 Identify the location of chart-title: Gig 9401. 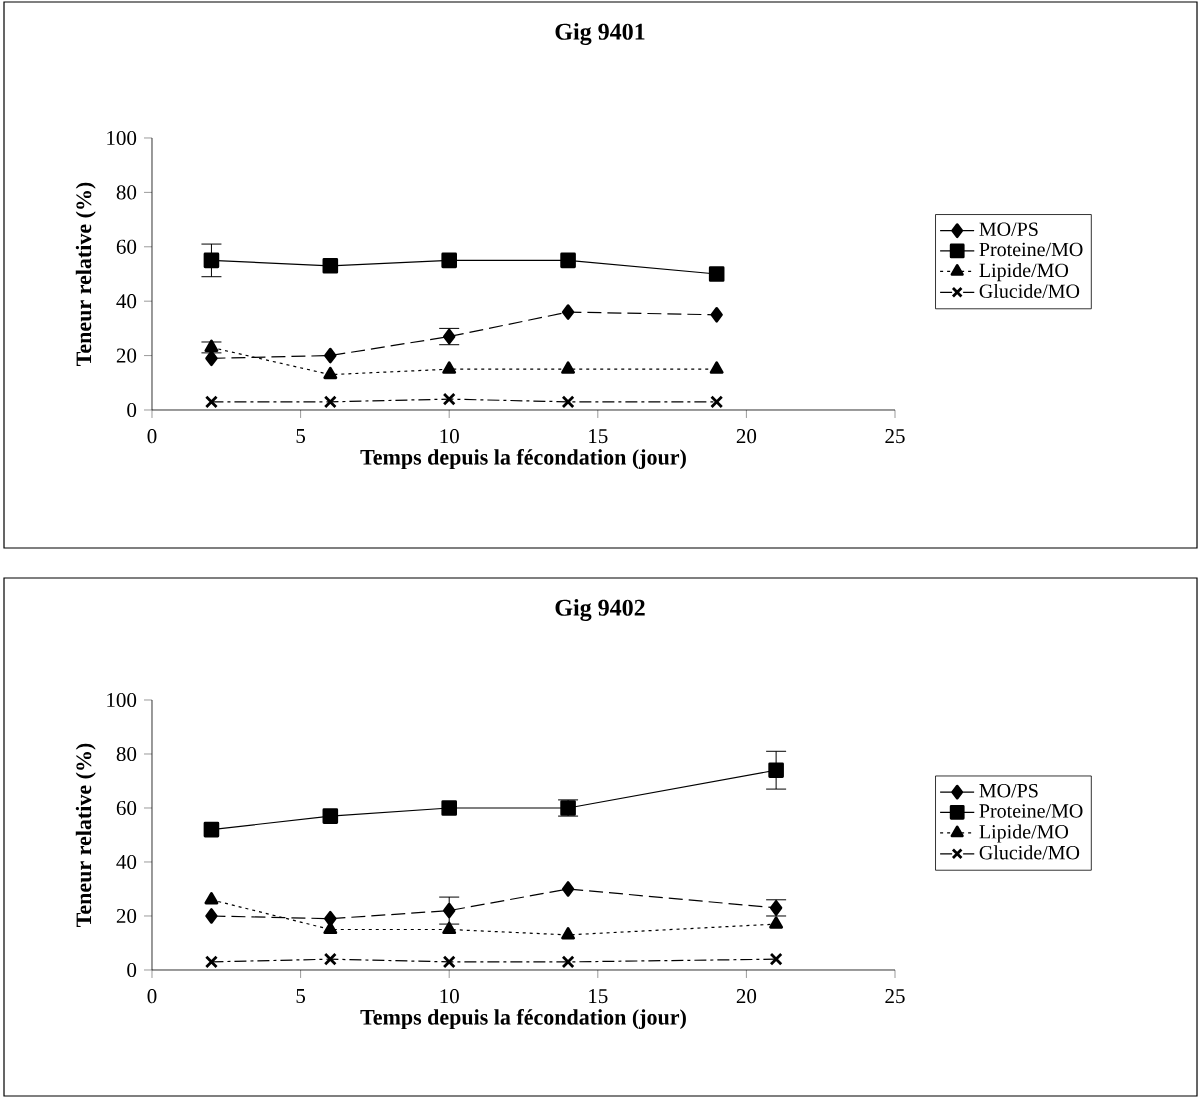
(600, 33).